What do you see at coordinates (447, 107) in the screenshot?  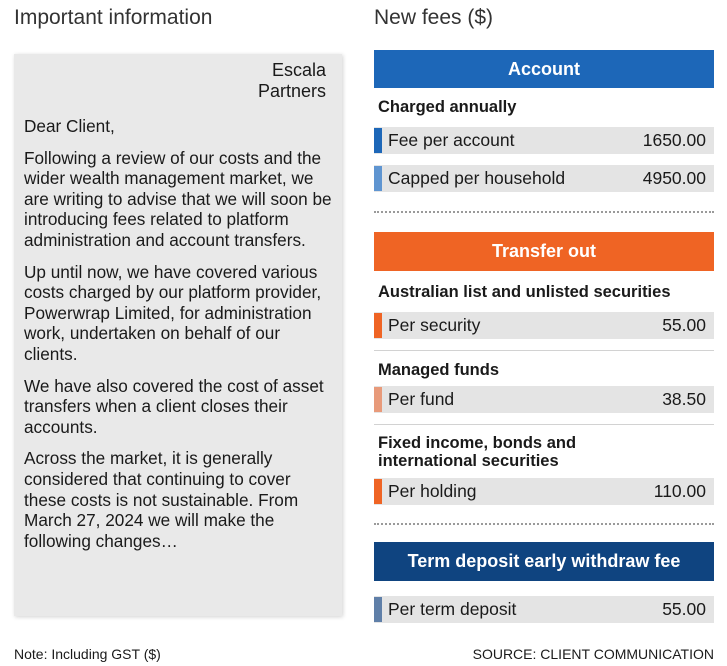 I see `charged-annually-subheading: Charged annually` at bounding box center [447, 107].